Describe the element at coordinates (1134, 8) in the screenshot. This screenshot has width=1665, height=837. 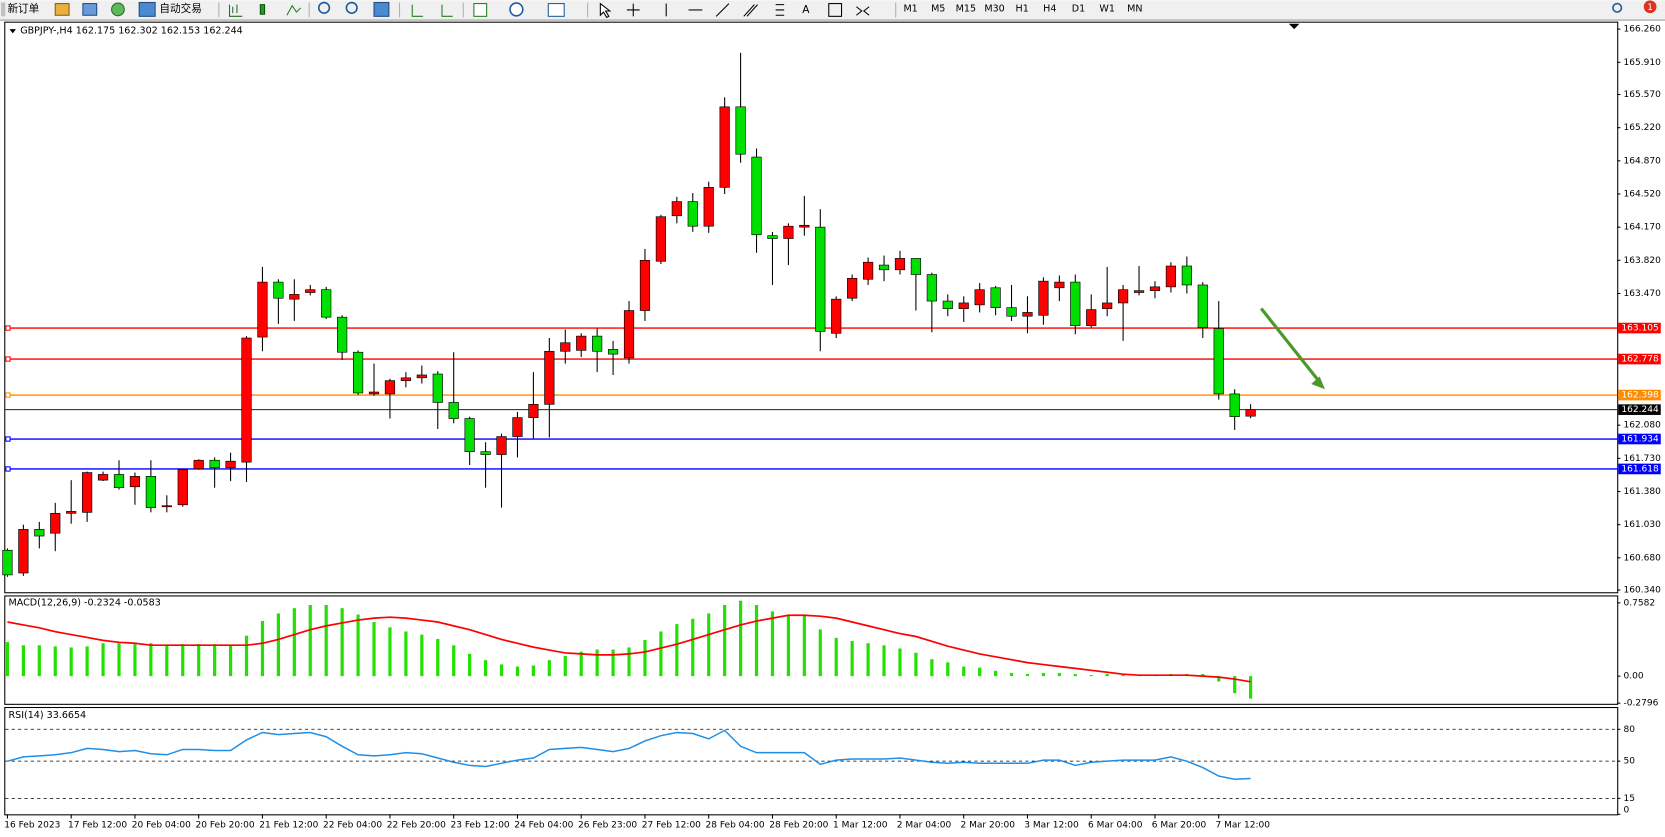
I see `timeframe-button: MN` at that location.